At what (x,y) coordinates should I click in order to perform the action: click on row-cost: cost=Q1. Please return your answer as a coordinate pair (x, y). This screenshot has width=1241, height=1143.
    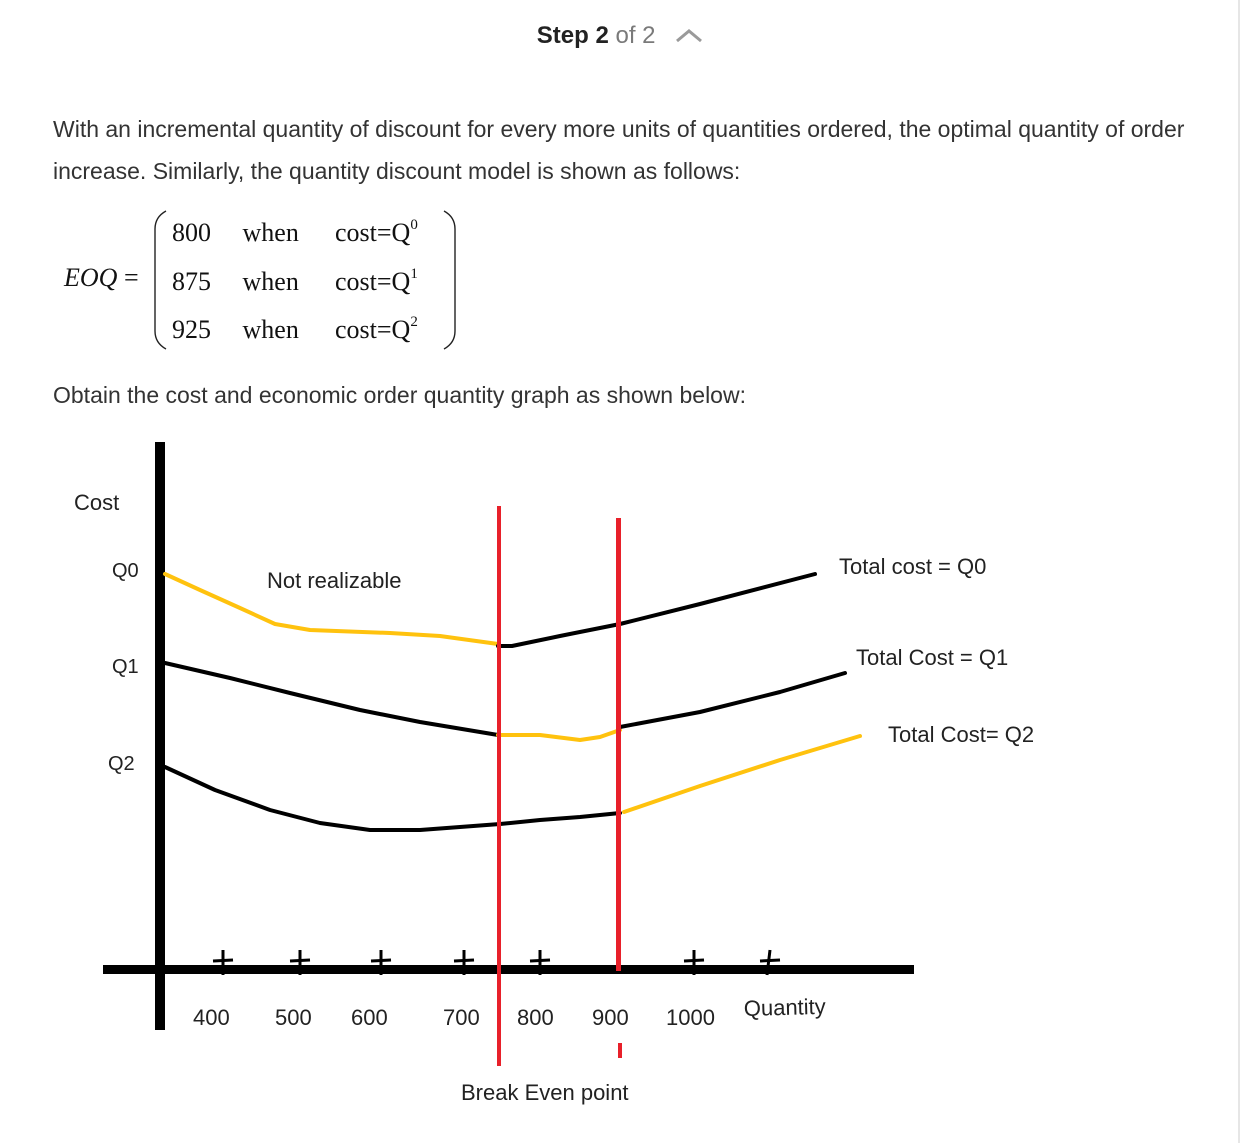
    Looking at the image, I should click on (376, 281).